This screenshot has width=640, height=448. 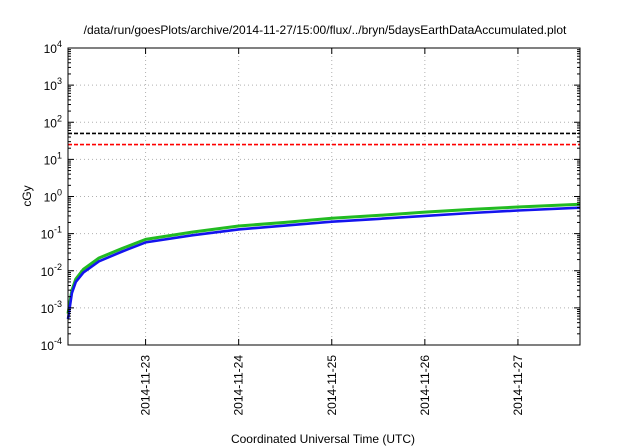 I want to click on y-tick-exponent: 1, so click(x=59, y=155).